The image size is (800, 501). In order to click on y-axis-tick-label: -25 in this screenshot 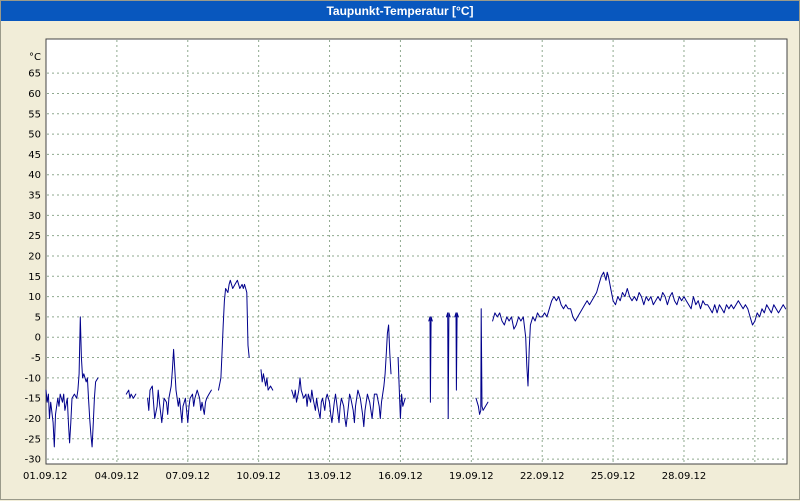, I will do `click(33, 439)`.